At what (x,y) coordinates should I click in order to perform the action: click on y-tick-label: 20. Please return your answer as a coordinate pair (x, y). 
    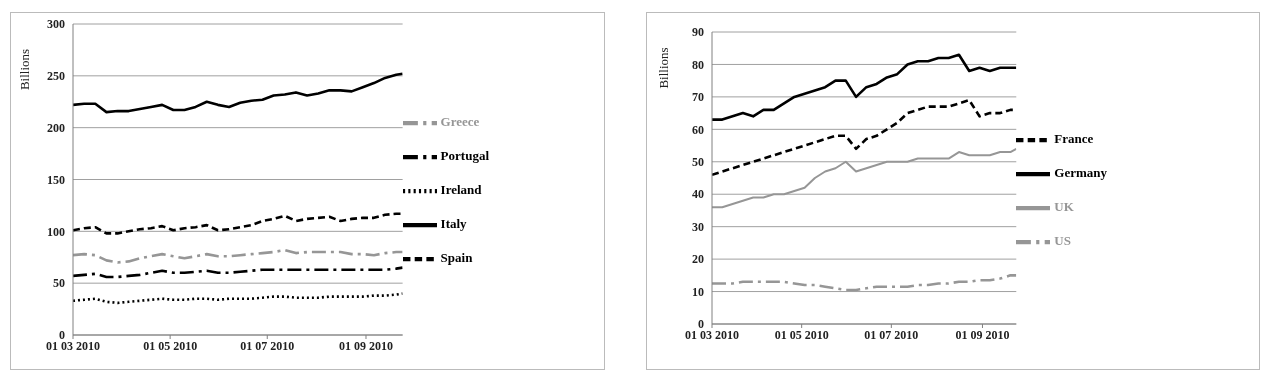
    Looking at the image, I should click on (698, 259).